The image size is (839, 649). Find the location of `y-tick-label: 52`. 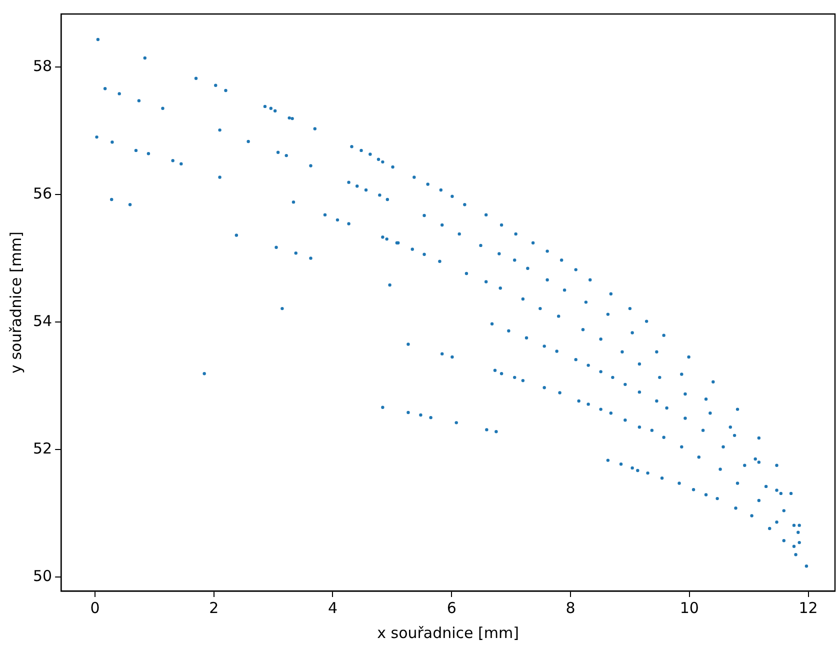

y-tick-label: 52 is located at coordinates (42, 448).